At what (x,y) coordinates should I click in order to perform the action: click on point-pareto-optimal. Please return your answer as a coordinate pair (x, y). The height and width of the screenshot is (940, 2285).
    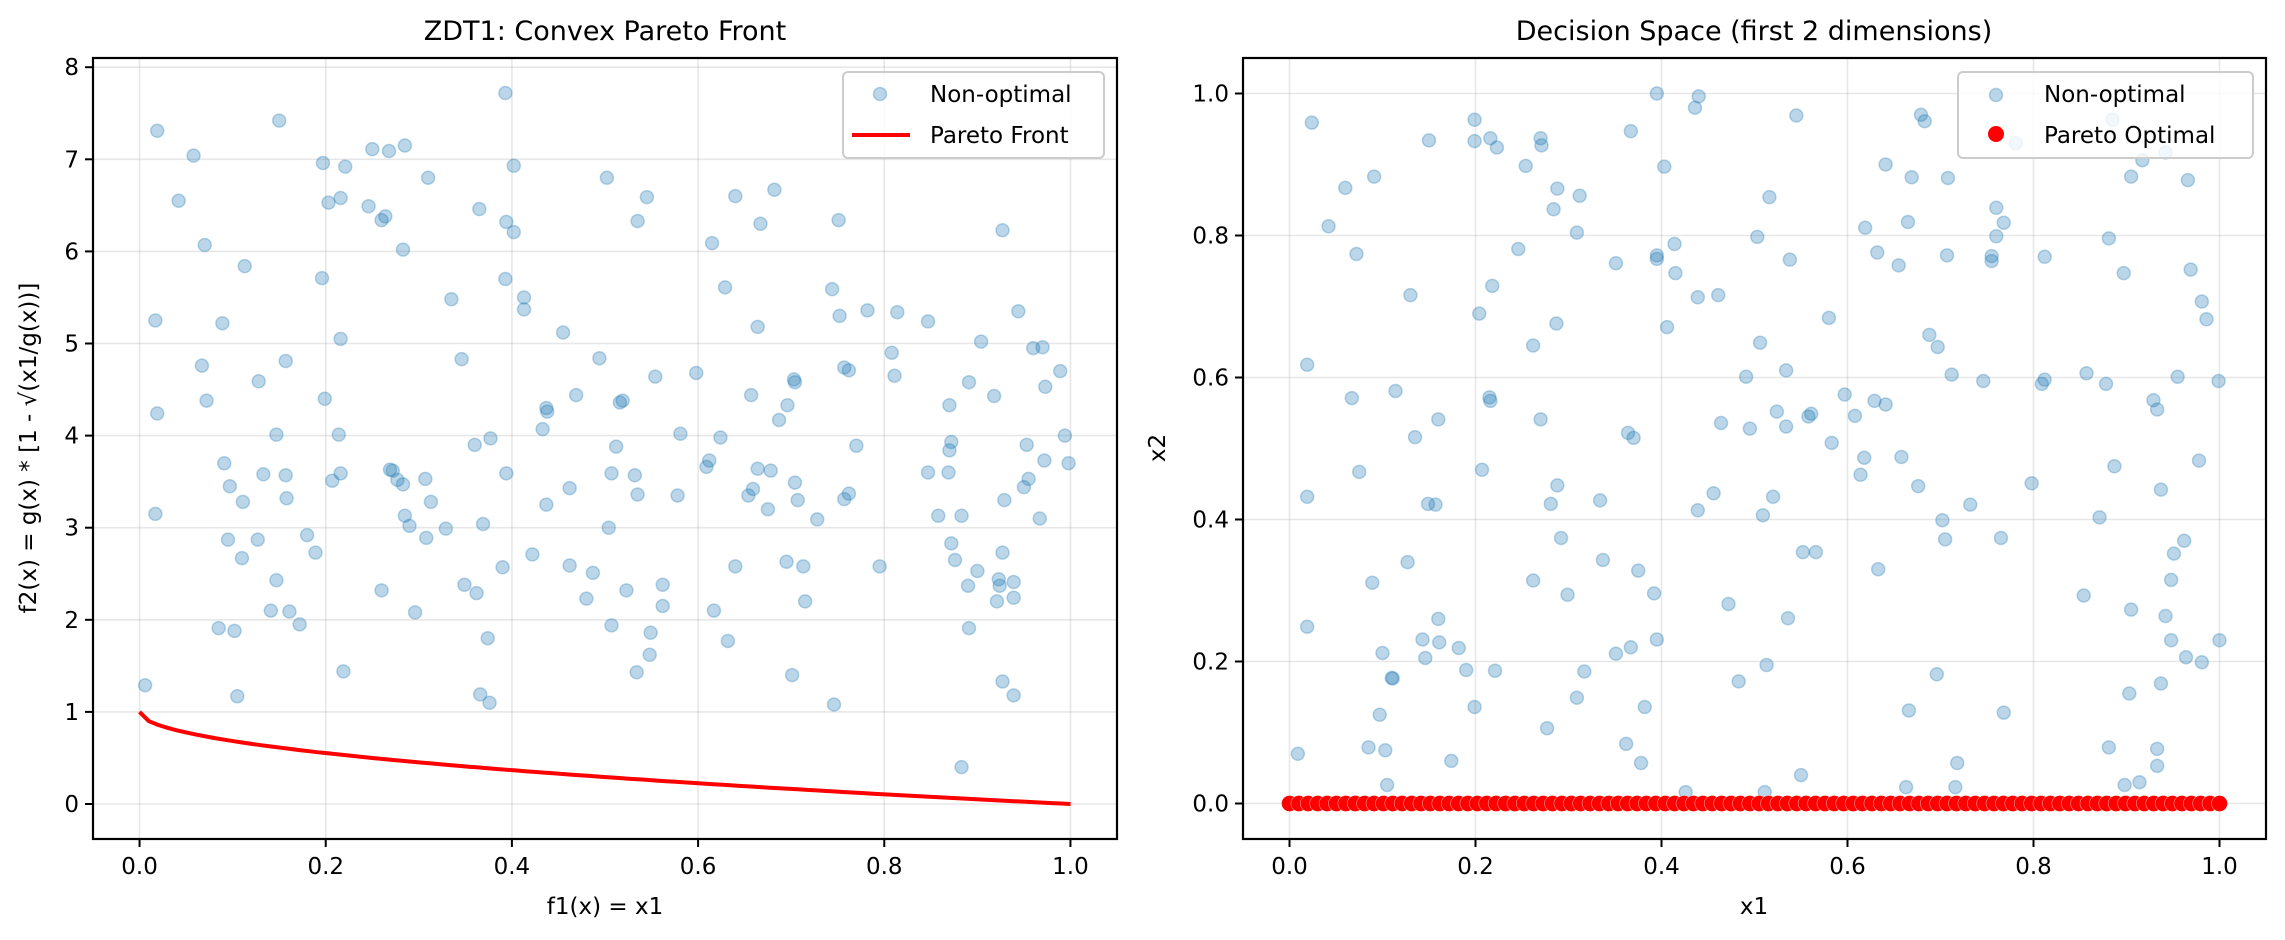
    Looking at the image, I should click on (2219, 803).